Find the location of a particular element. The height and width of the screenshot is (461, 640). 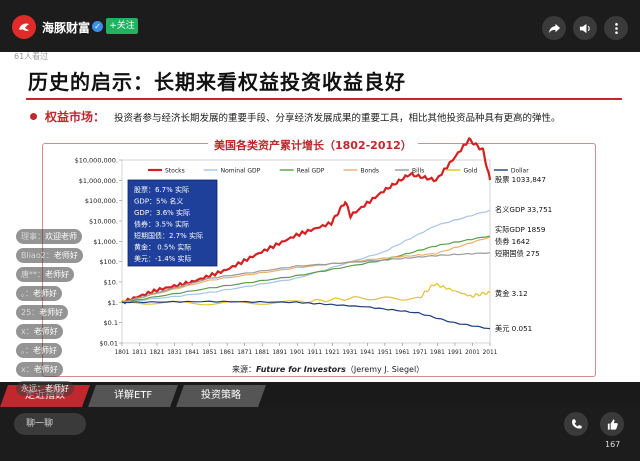

chat-message: 理事：欢迎老师 is located at coordinates (49, 236).